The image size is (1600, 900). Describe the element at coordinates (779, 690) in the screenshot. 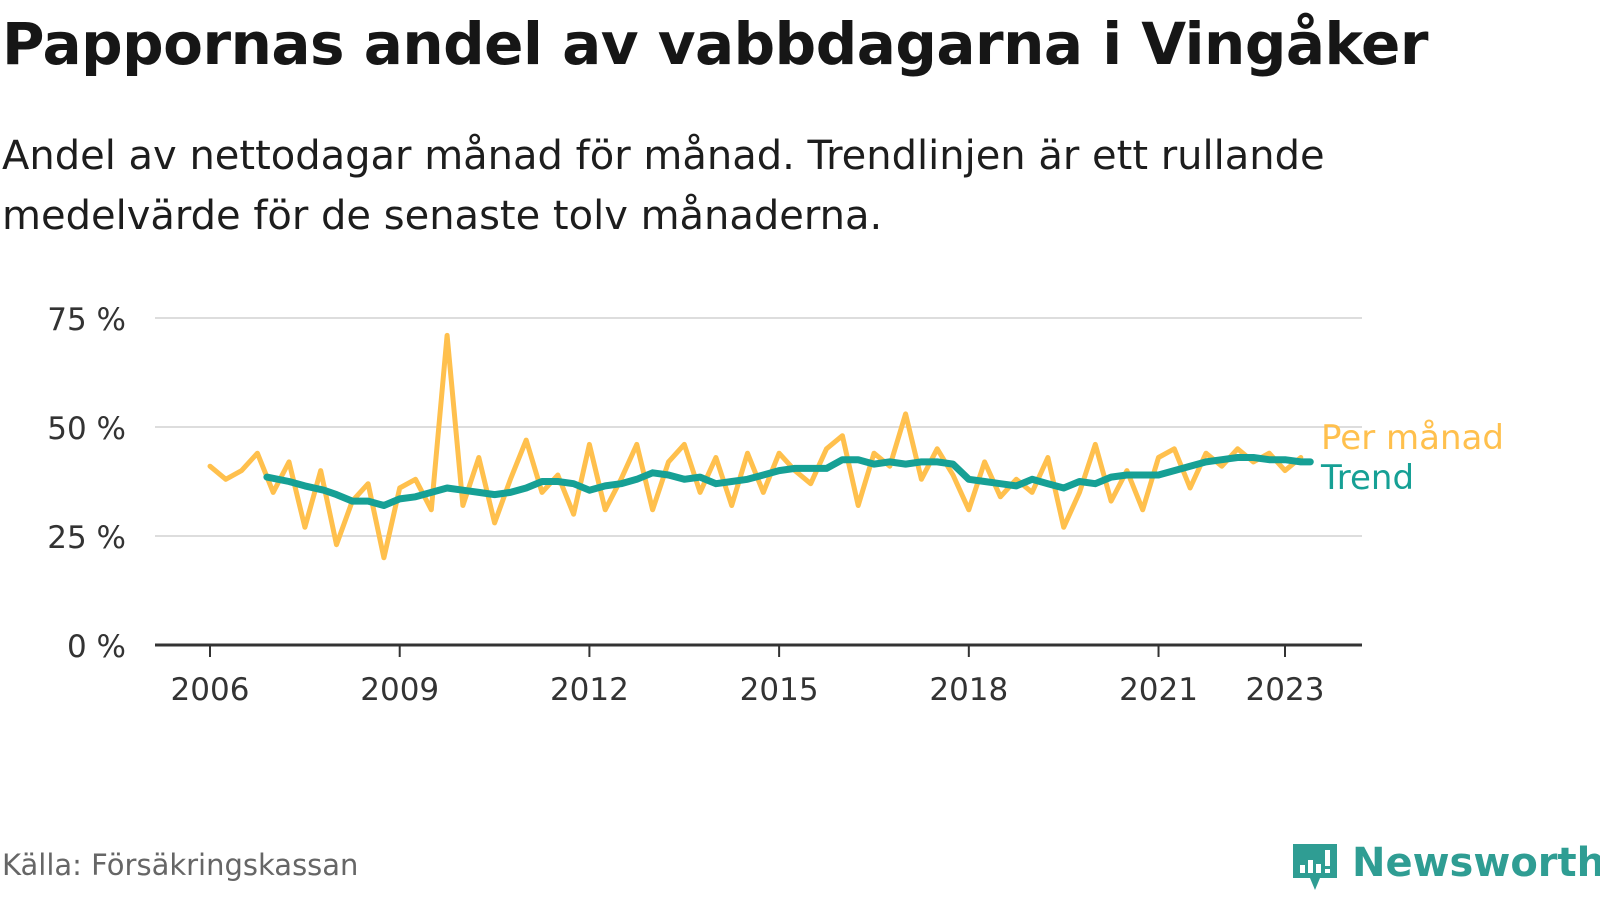

I see `x-tick-label: 2015` at that location.